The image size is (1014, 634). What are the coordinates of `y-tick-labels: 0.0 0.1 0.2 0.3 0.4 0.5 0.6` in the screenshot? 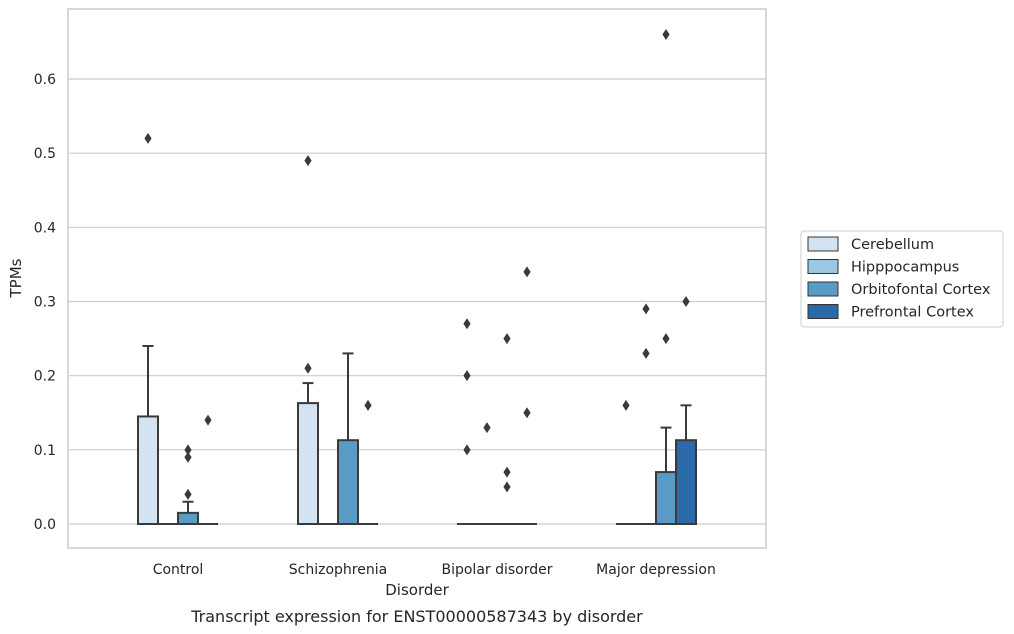 It's located at (45, 302).